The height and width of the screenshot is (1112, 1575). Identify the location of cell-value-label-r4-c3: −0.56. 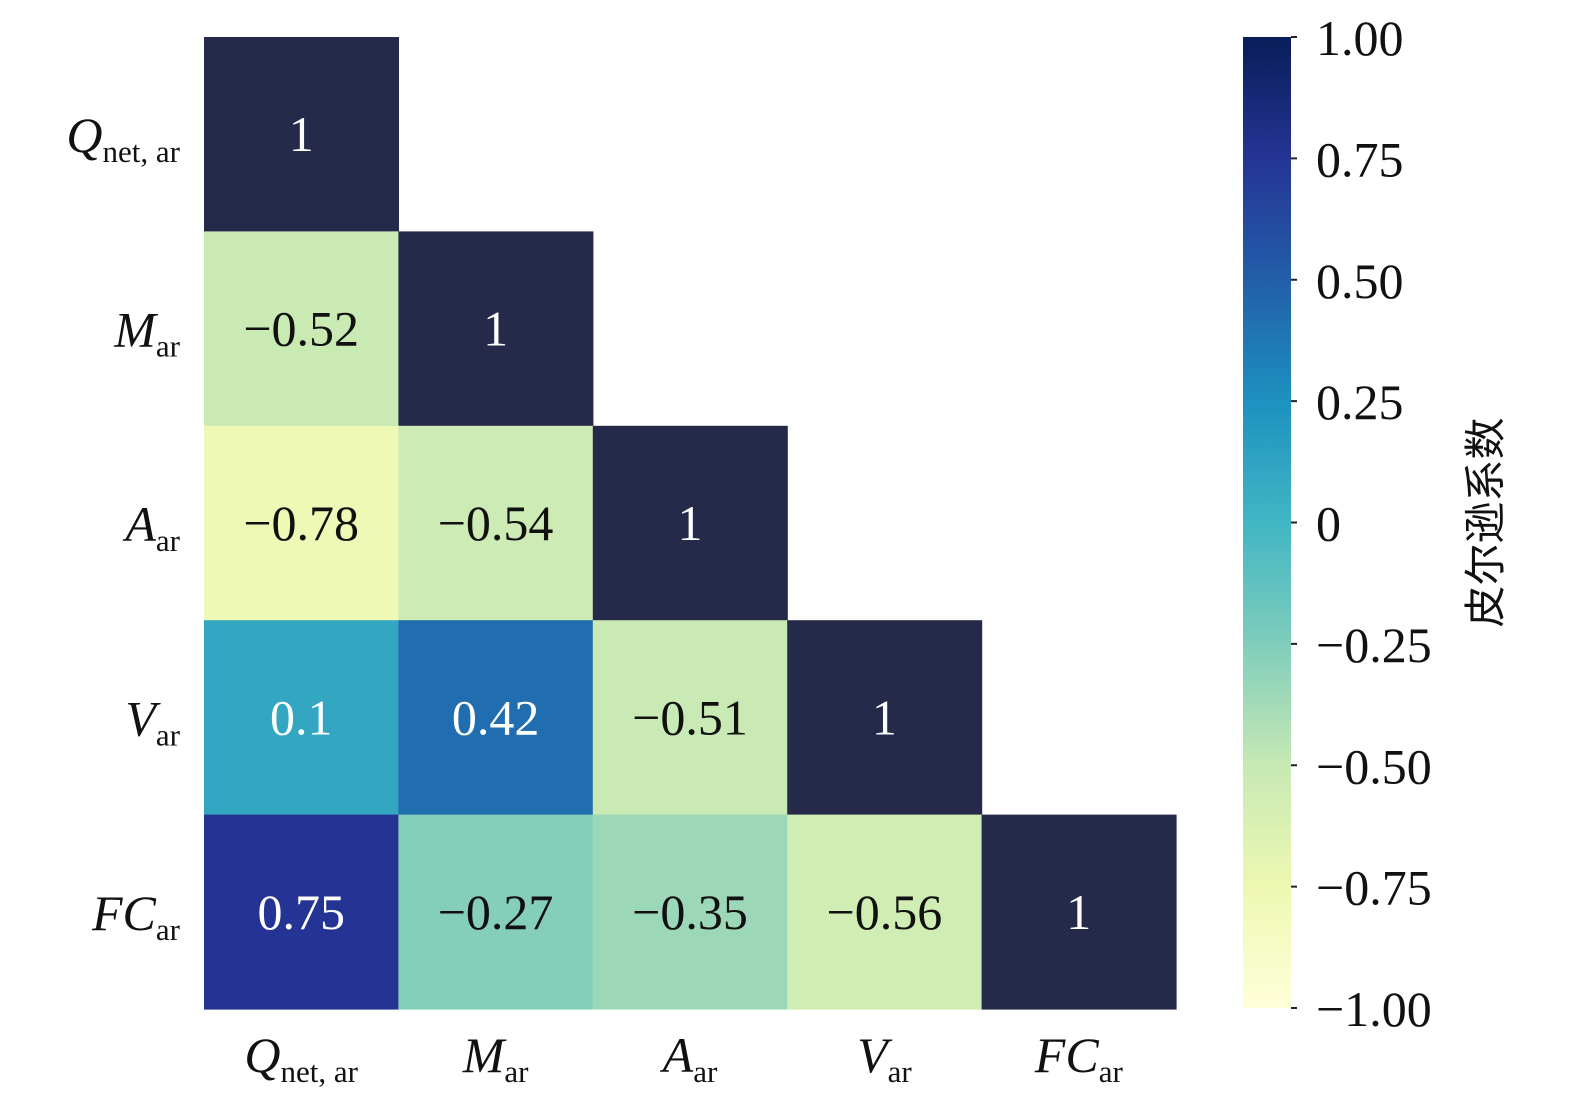
(885, 912).